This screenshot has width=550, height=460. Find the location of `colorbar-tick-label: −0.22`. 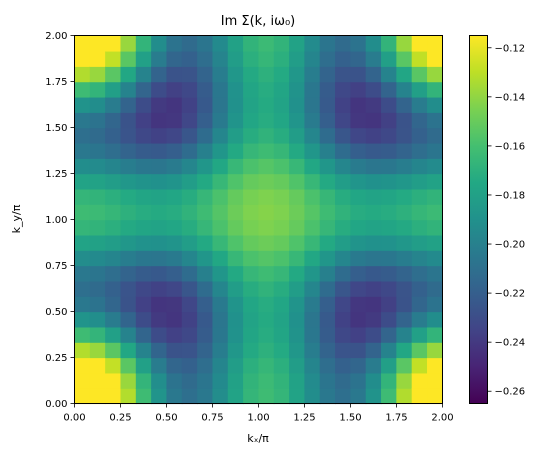

colorbar-tick-label: −0.22 is located at coordinates (510, 294).